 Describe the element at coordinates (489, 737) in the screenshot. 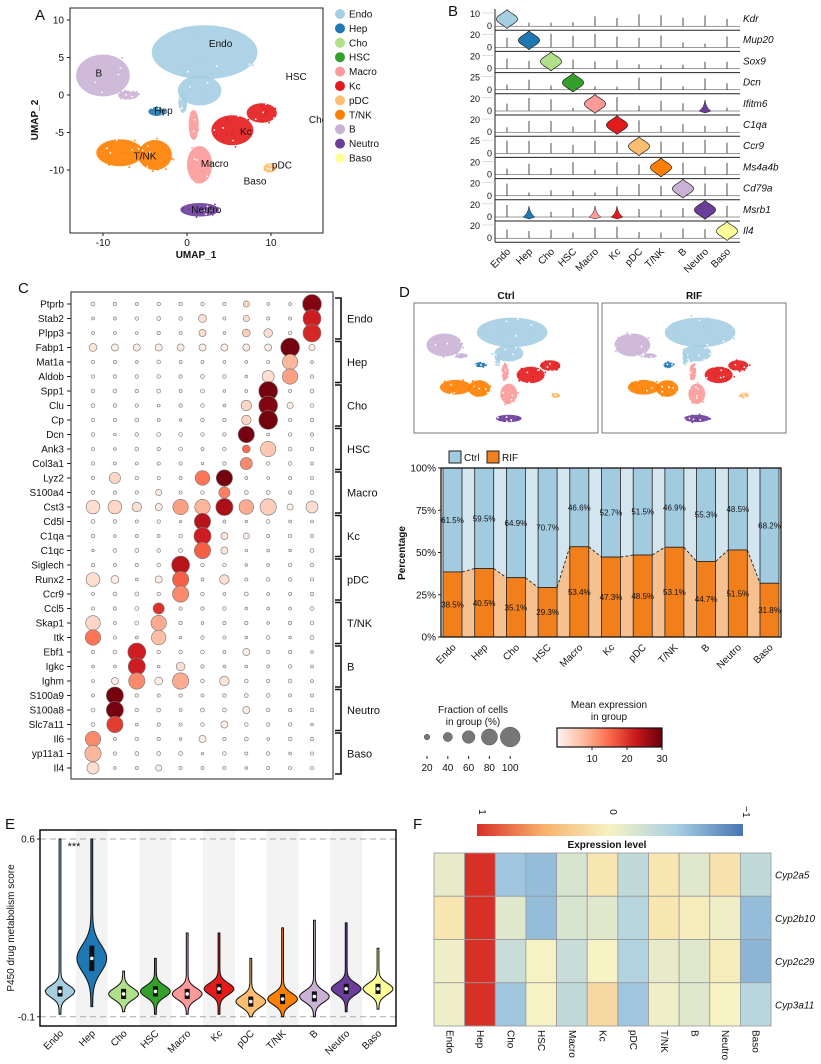

I see `size-legend-dot` at that location.